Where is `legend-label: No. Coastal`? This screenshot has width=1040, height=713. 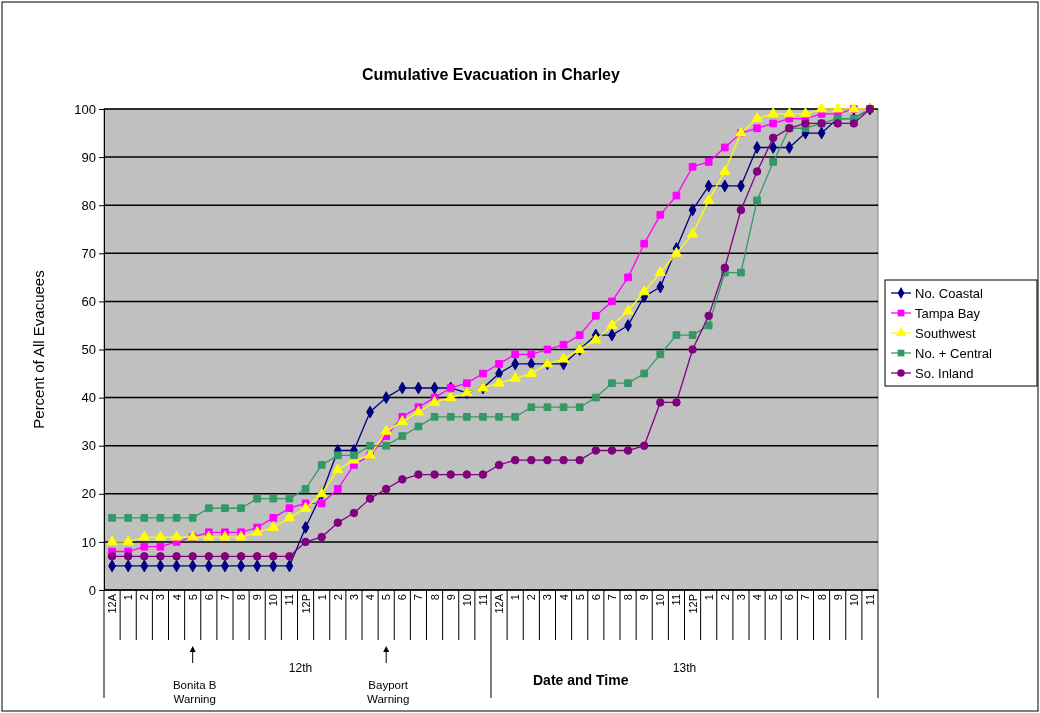
legend-label: No. Coastal is located at coordinates (949, 293).